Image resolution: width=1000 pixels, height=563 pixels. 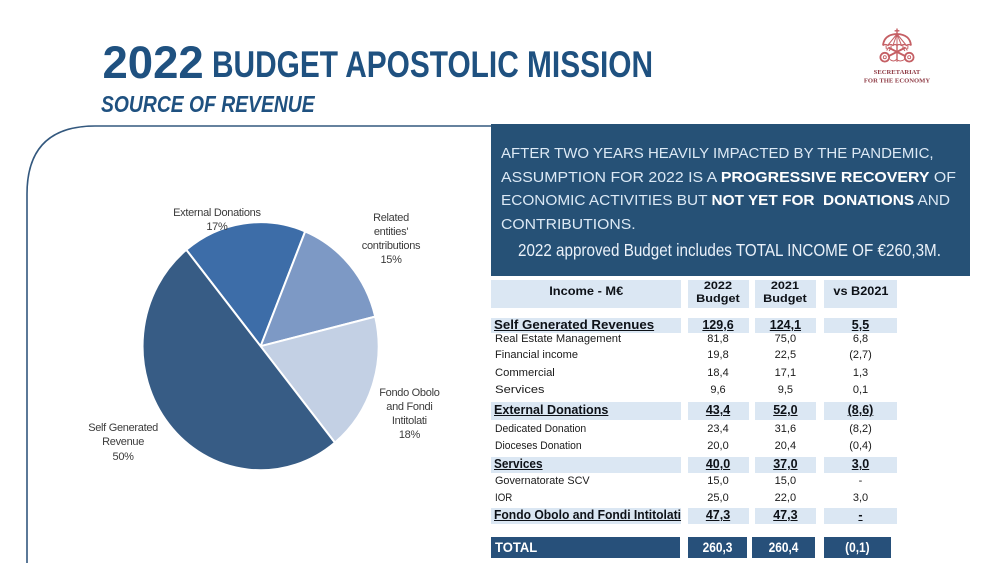 What do you see at coordinates (897, 72) in the screenshot?
I see `svg-text: SECRETARIAT` at bounding box center [897, 72].